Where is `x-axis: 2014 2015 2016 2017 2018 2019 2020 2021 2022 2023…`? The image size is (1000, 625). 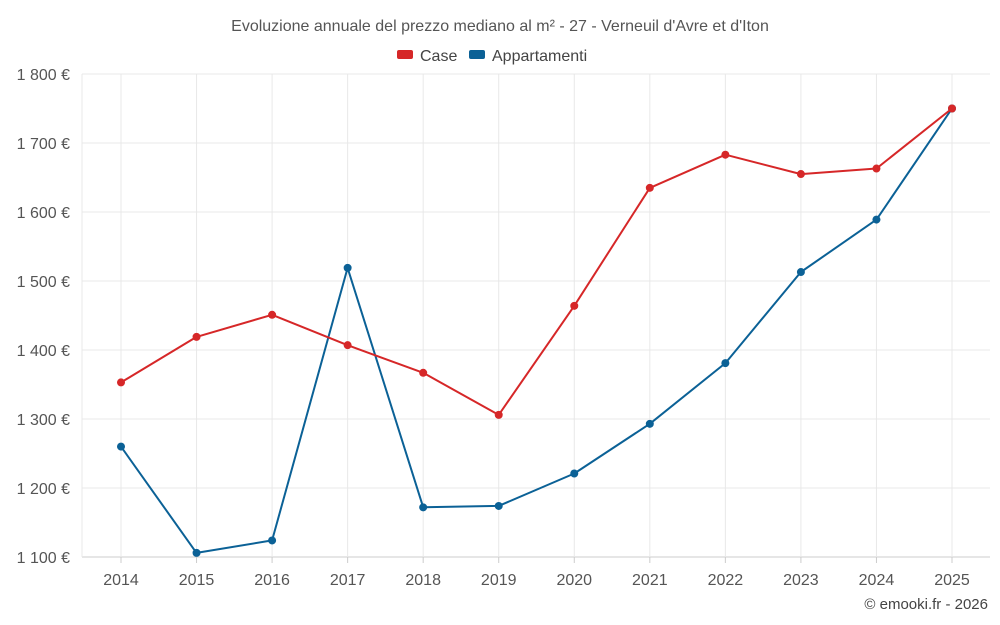 x-axis: 2014 2015 2016 2017 2018 2019 2020 2021 2022 2023… is located at coordinates (536, 573).